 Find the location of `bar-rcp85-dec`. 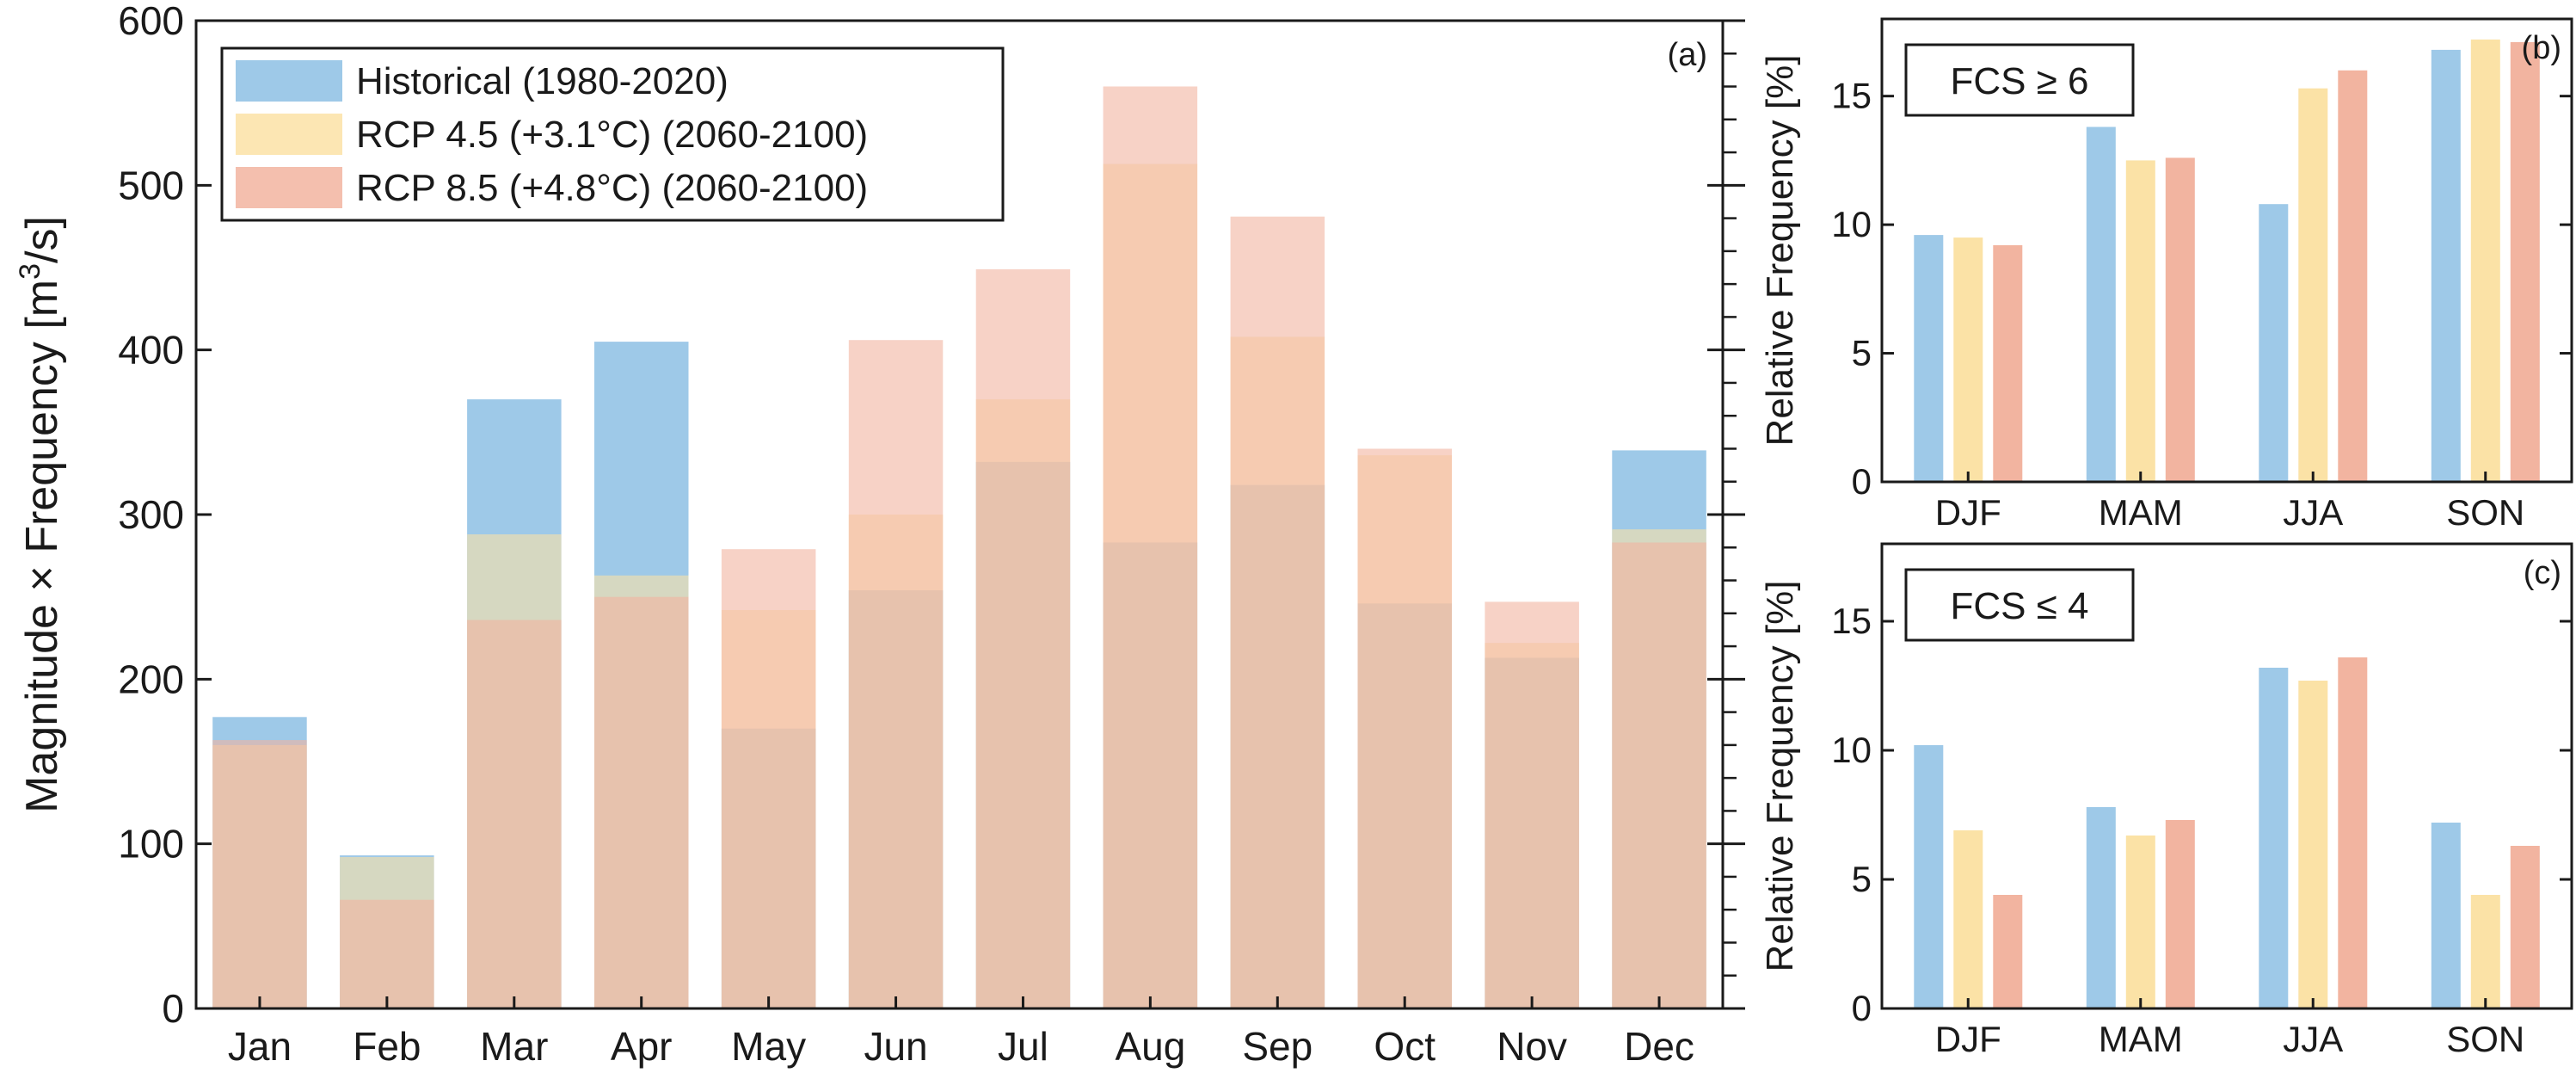

bar-rcp85-dec is located at coordinates (1659, 775).